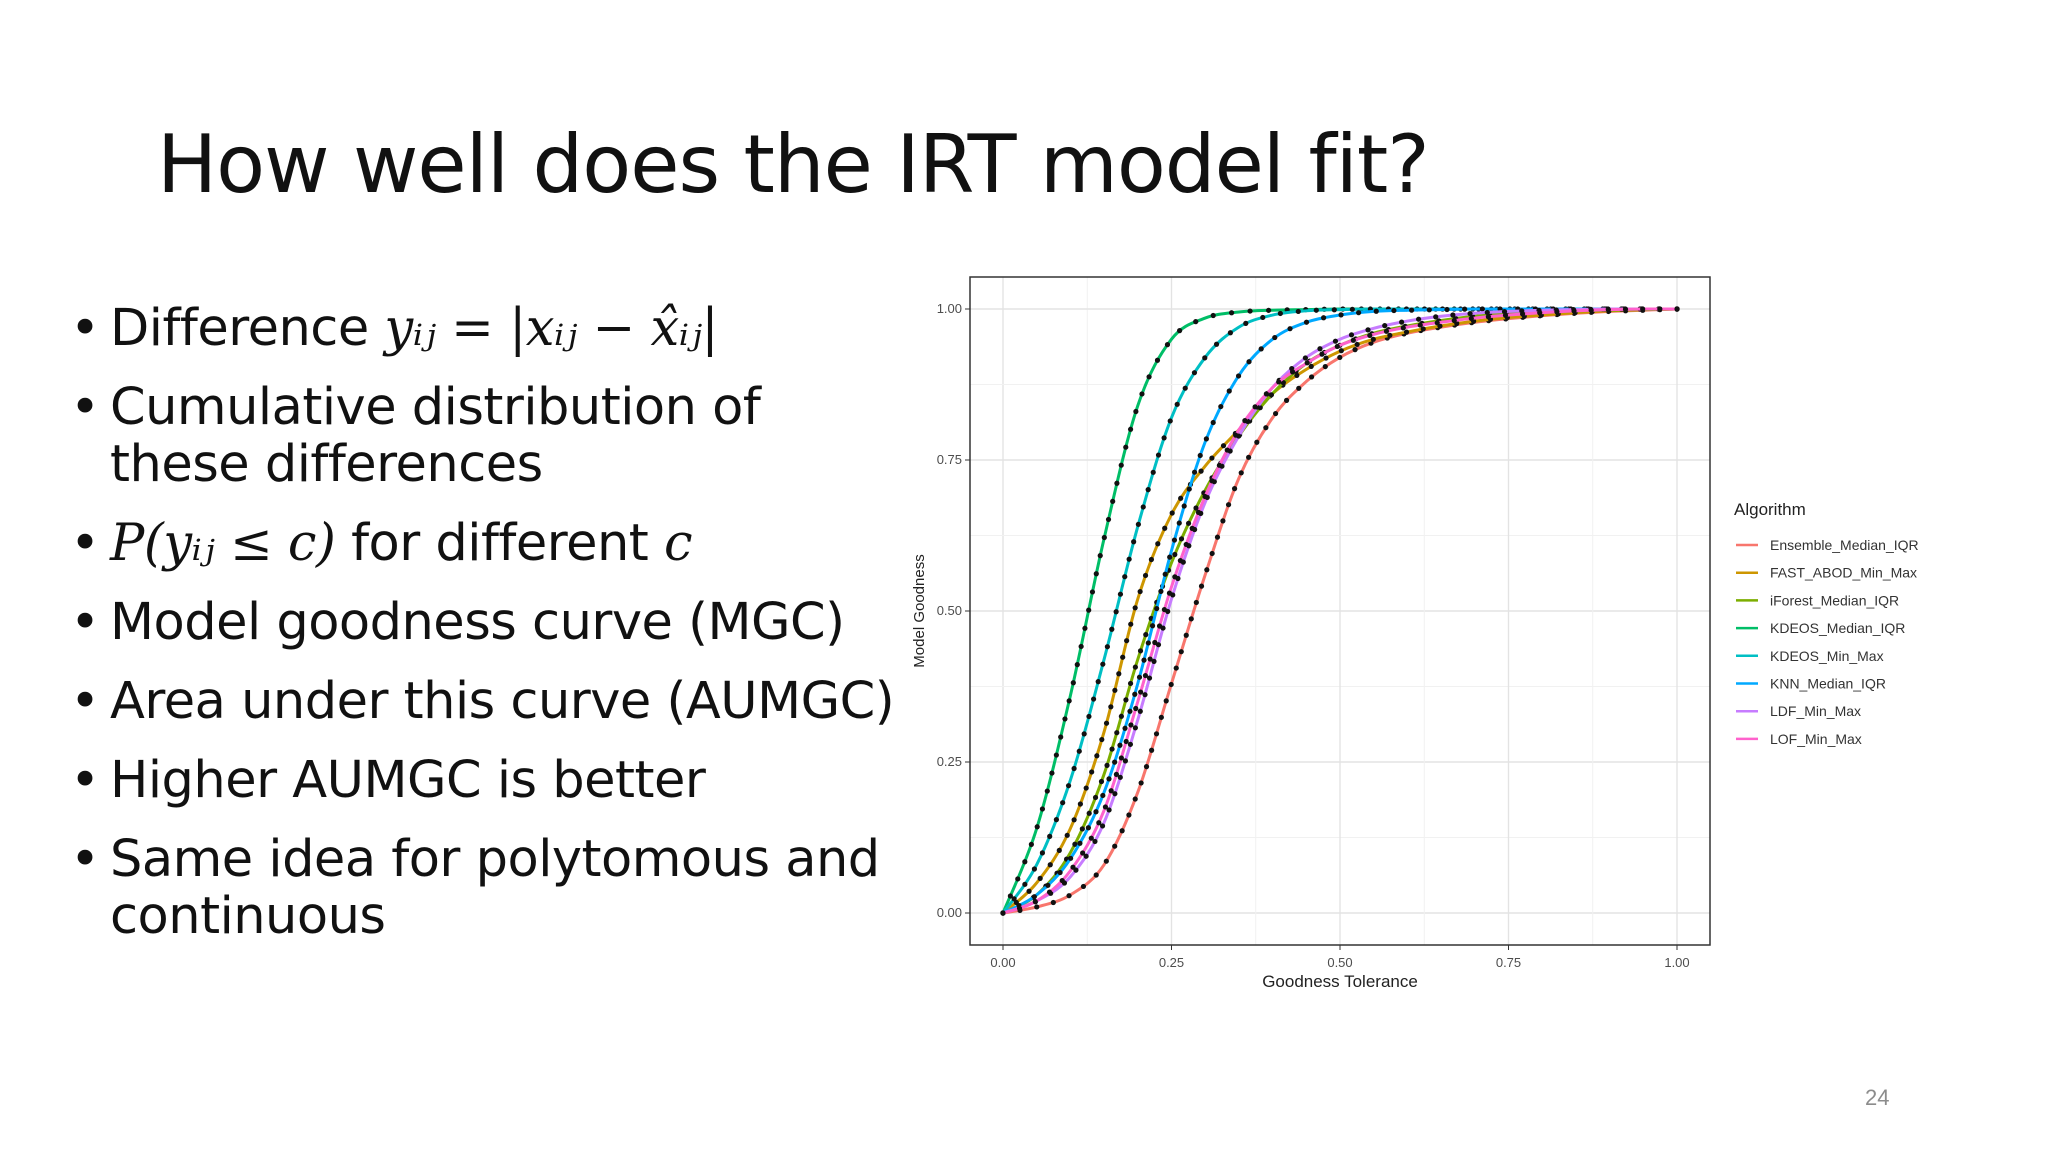 This screenshot has width=2048, height=1152. What do you see at coordinates (949, 761) in the screenshot?
I see `y-tick-label: 0.25` at bounding box center [949, 761].